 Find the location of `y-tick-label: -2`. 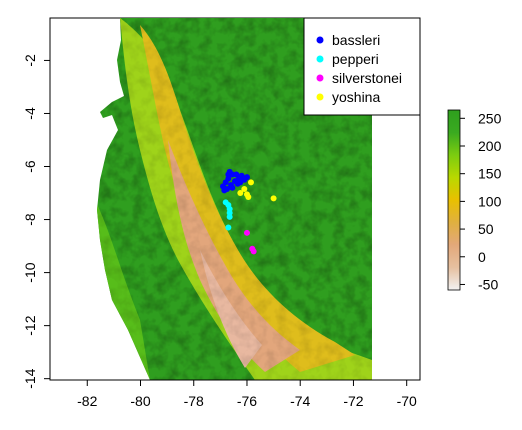

y-tick-label: -2 is located at coordinates (30, 60).